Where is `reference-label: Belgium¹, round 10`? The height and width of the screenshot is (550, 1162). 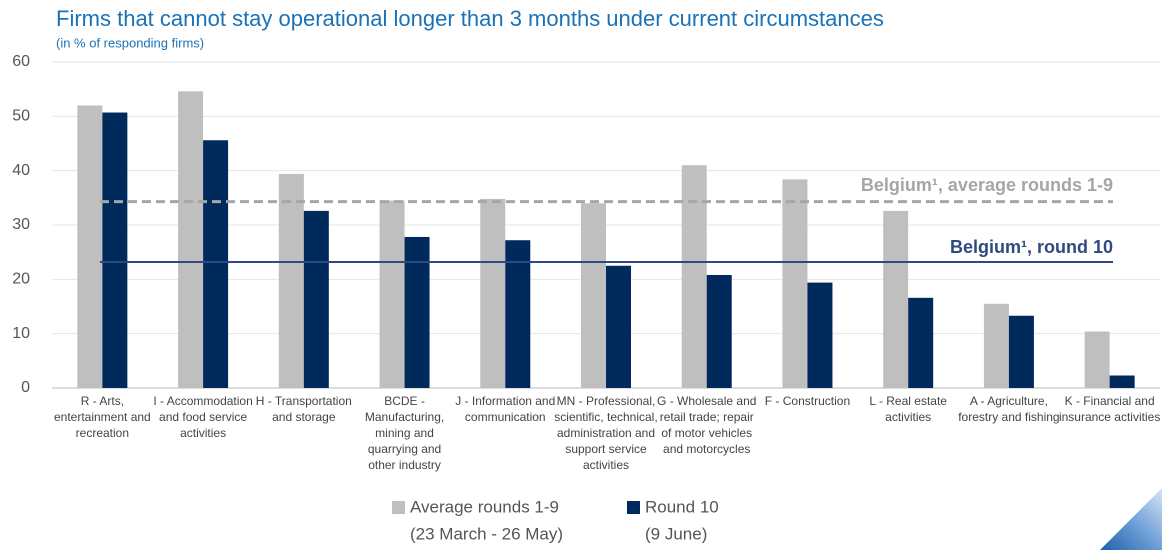
reference-label: Belgium¹, round 10 is located at coordinates (1031, 247).